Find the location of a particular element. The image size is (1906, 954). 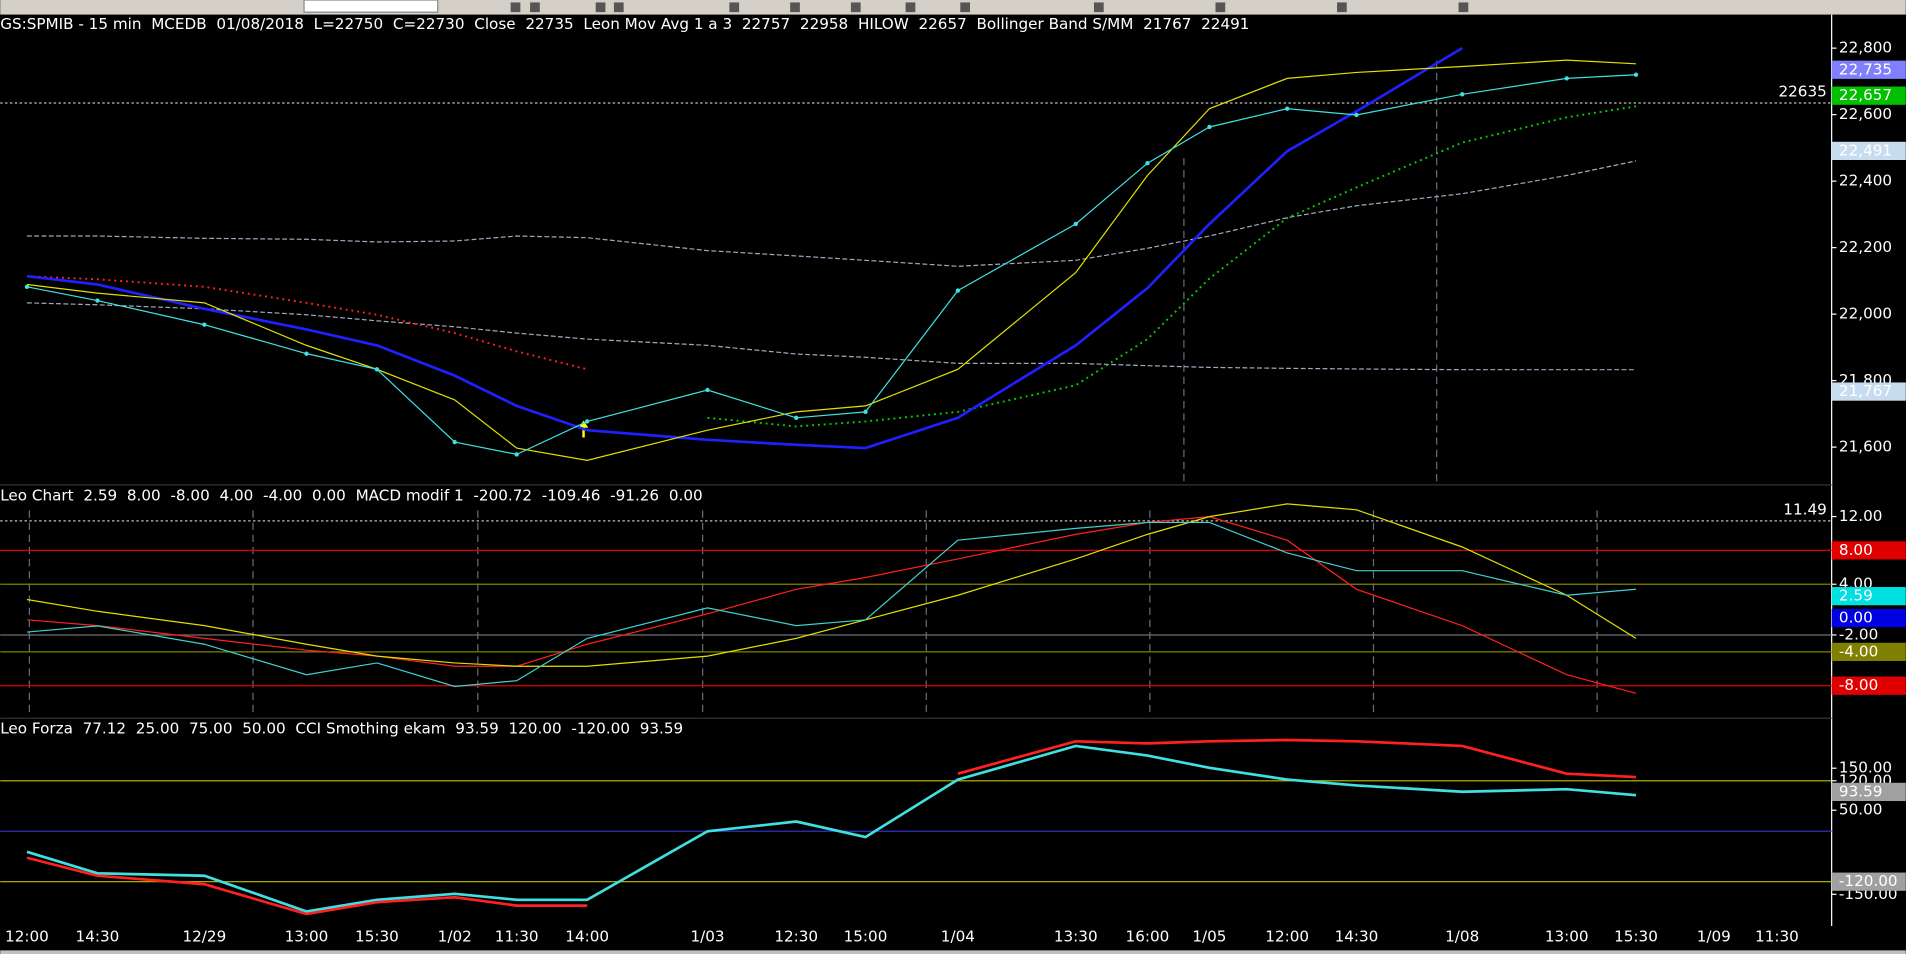

price-badge-label: 0.00 is located at coordinates (1856, 618).